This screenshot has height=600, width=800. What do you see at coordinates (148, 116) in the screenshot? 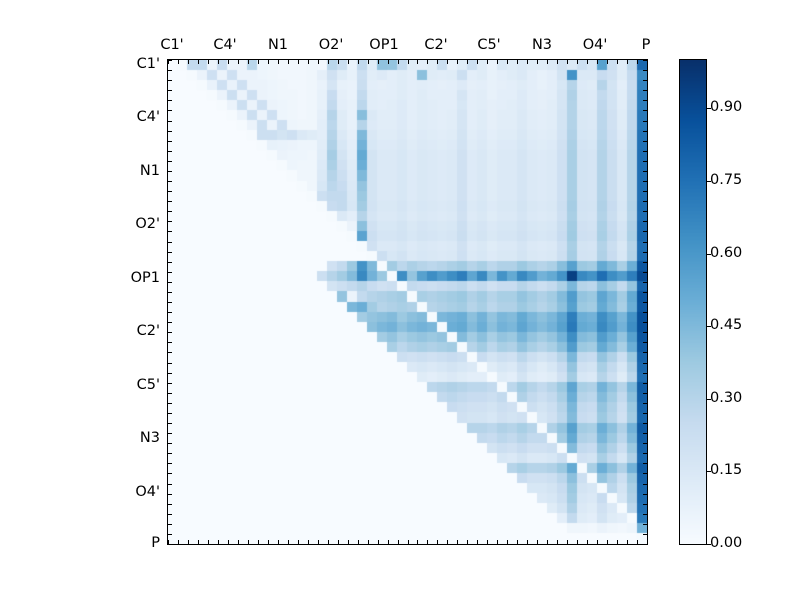
I see `y-axis-label-1: C4'` at bounding box center [148, 116].